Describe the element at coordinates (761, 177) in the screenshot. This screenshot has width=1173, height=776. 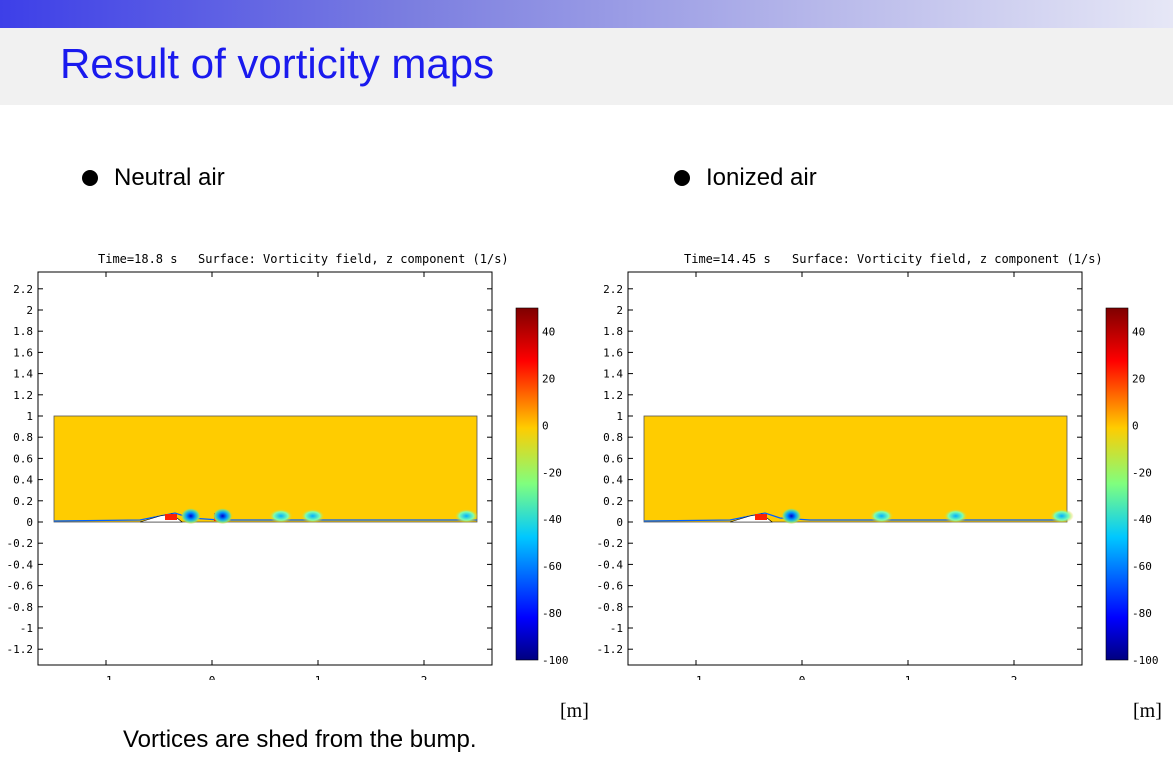
I see `bullet-label: Ionized air` at that location.